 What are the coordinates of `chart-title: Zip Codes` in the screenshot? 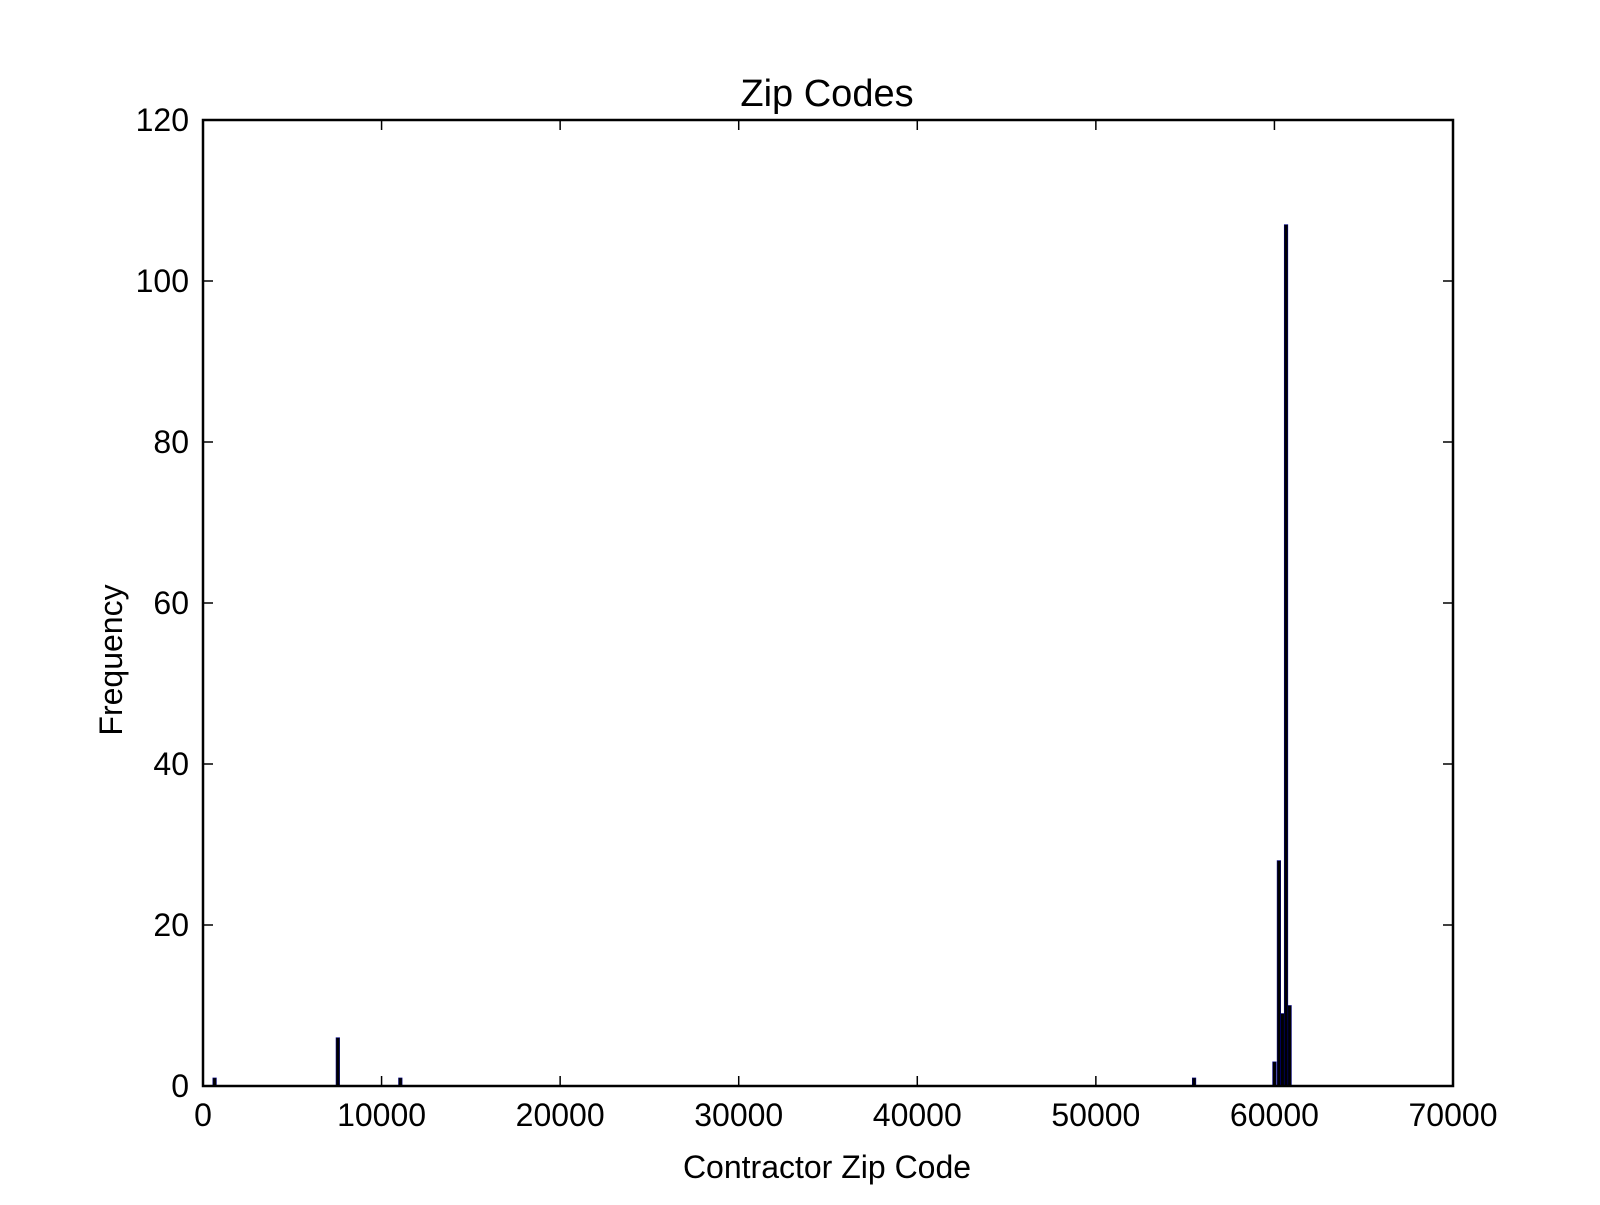 It's located at (826, 94).